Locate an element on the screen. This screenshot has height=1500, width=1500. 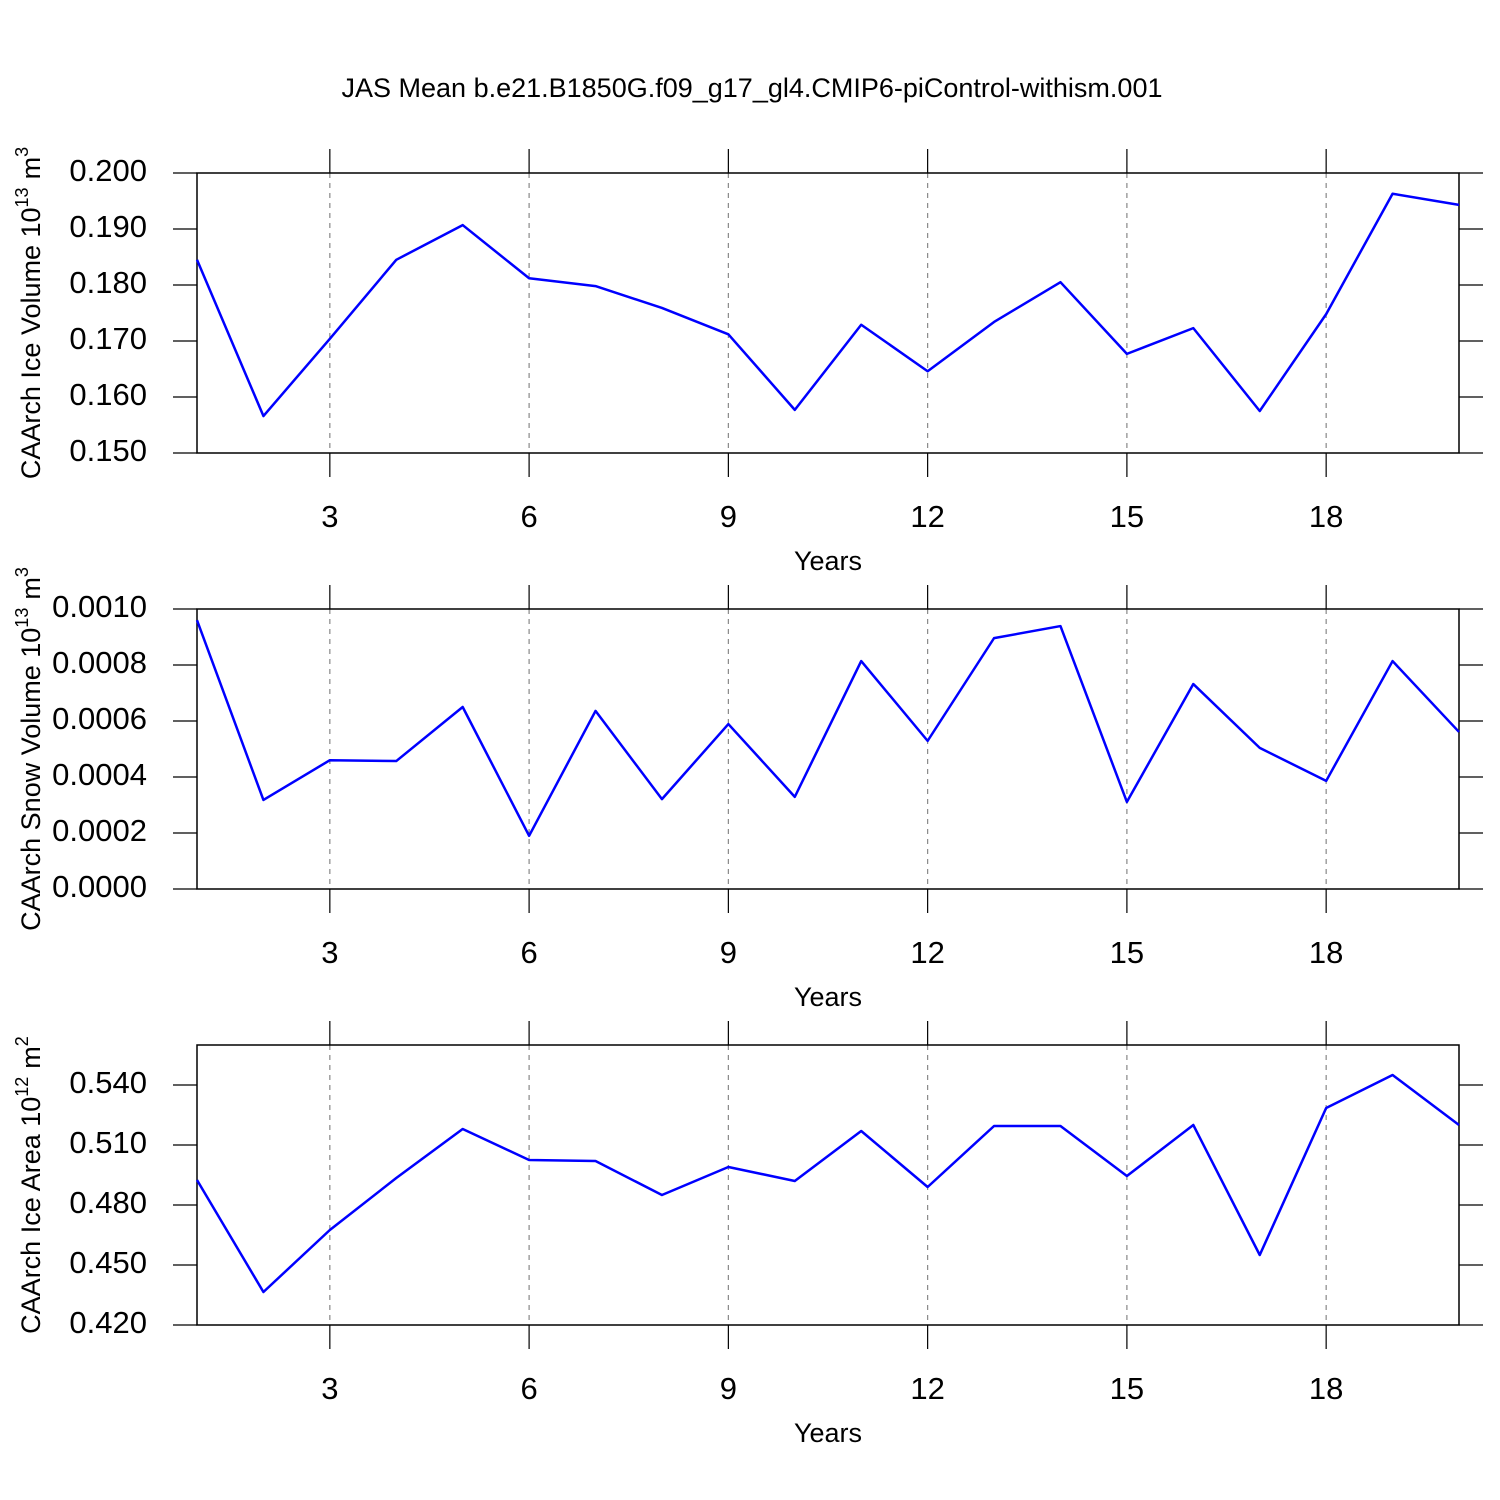
y-tick-label: 0.0002 is located at coordinates (99, 830).